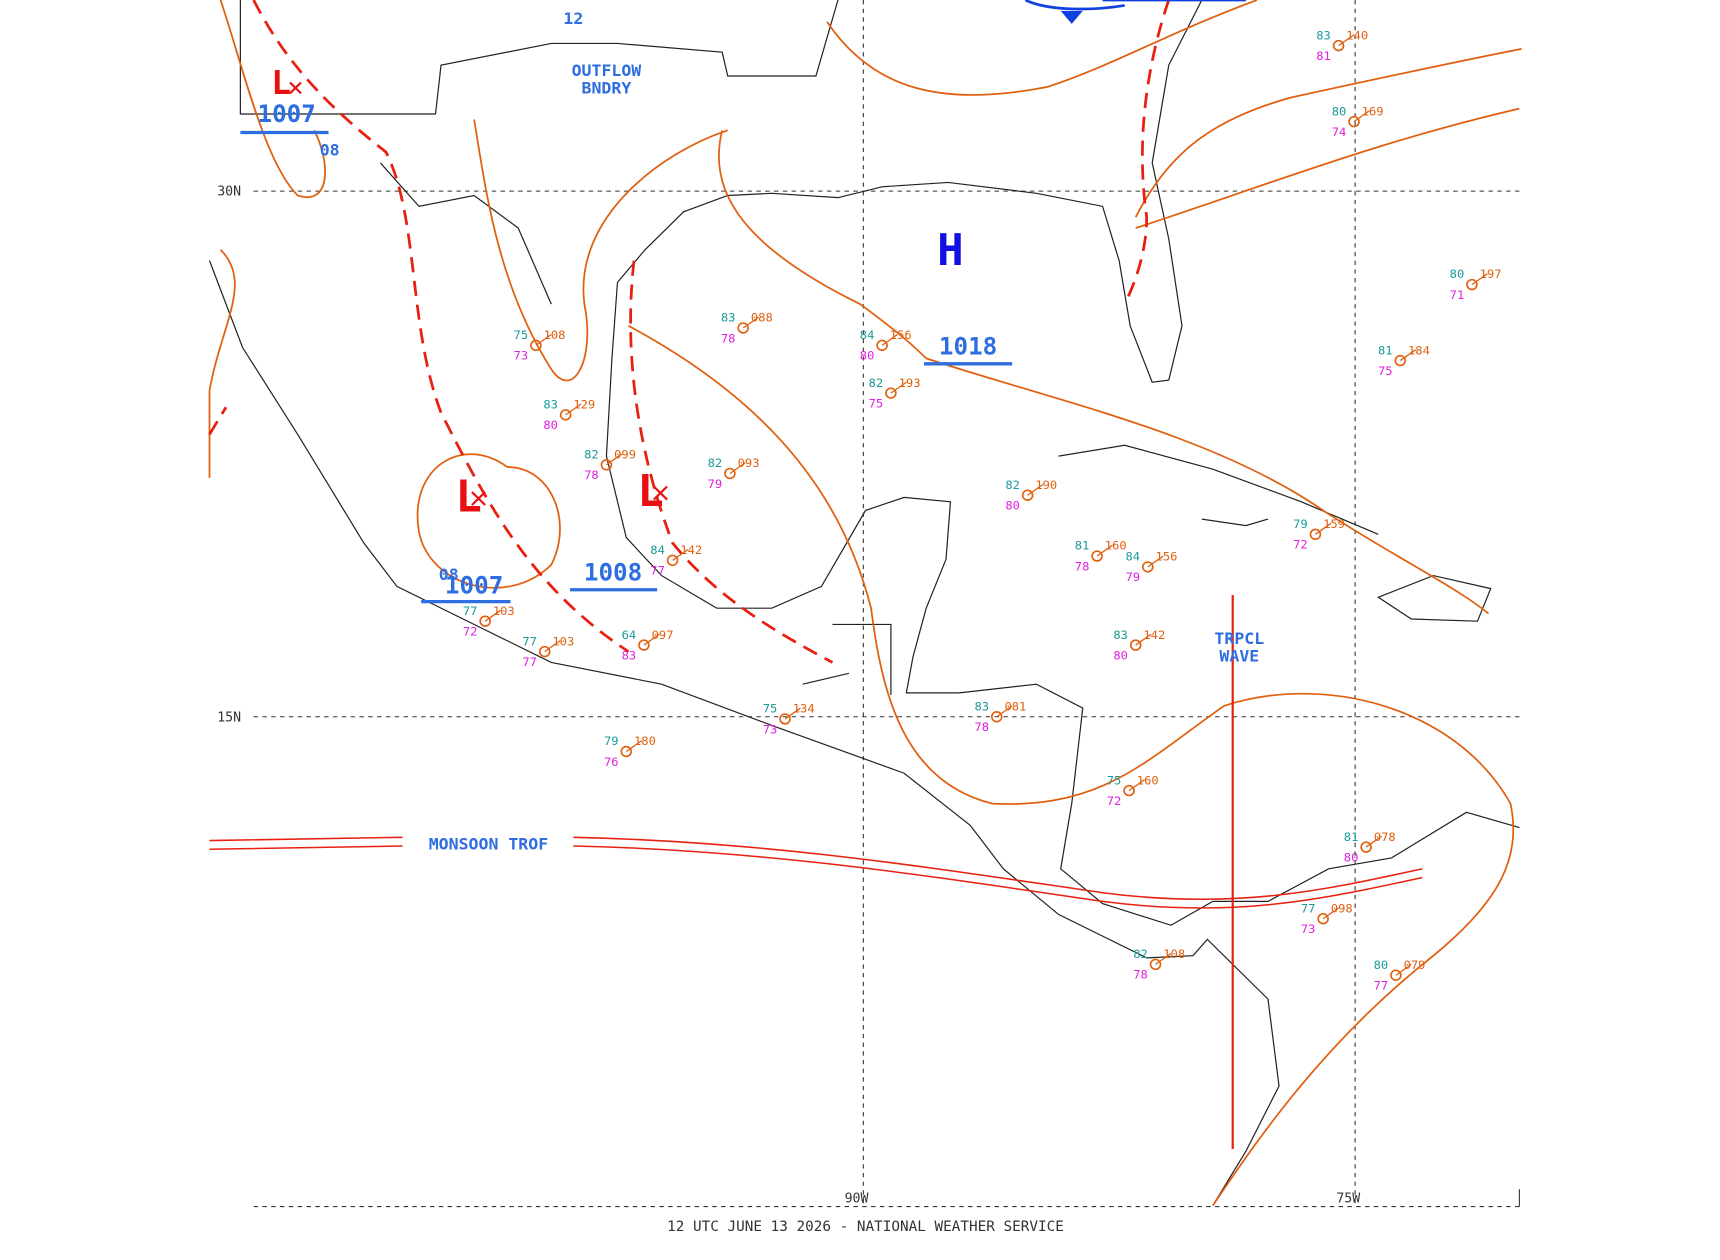 Image resolution: width=1720 pixels, height=1260 pixels. Describe the element at coordinates (770, 709) in the screenshot. I see `temperature: 75` at that location.